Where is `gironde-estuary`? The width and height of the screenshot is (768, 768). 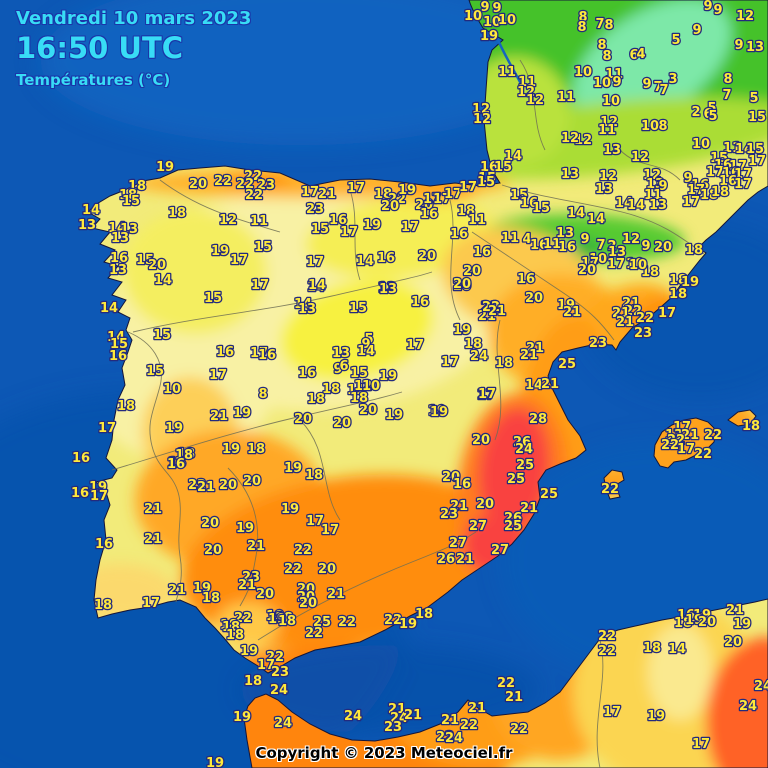 gironde-estuary is located at coordinates (509, 62).